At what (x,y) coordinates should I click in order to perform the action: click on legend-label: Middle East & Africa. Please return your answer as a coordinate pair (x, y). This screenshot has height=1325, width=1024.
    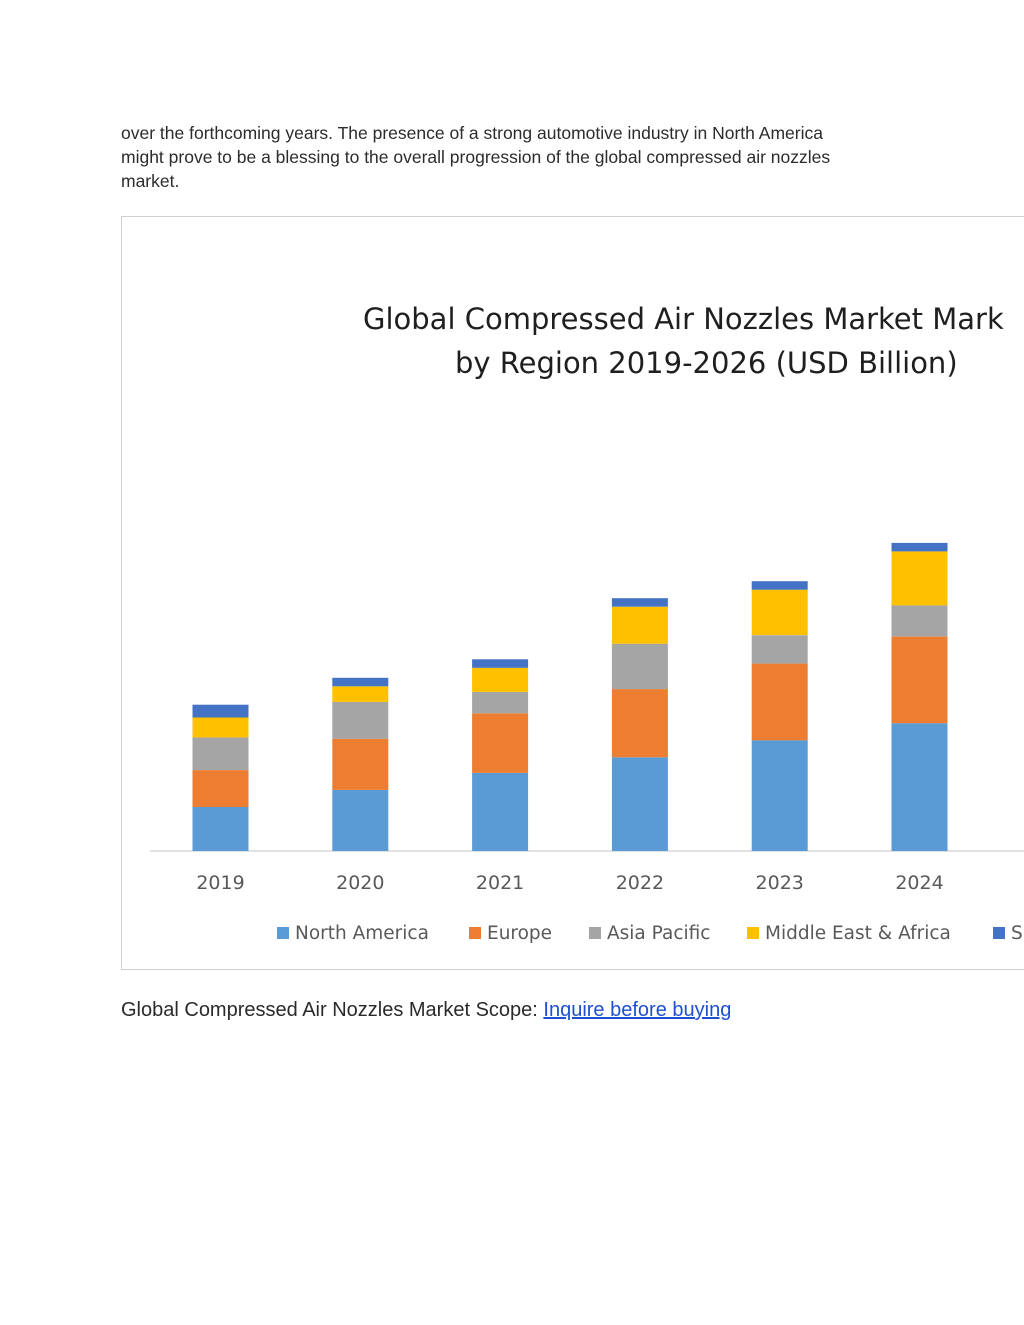
    Looking at the image, I should click on (858, 933).